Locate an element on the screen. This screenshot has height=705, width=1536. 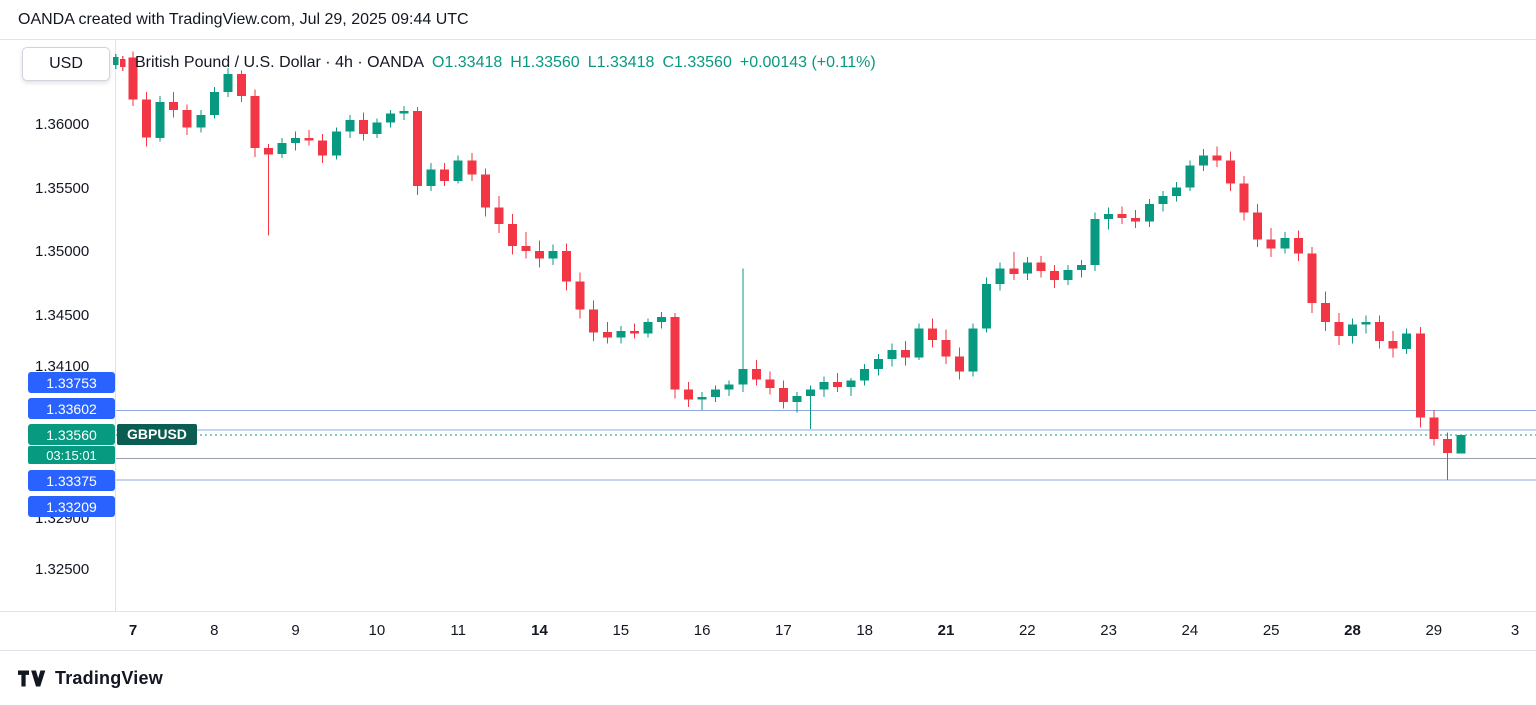
time-axis-label: 29 is located at coordinates (1434, 630).